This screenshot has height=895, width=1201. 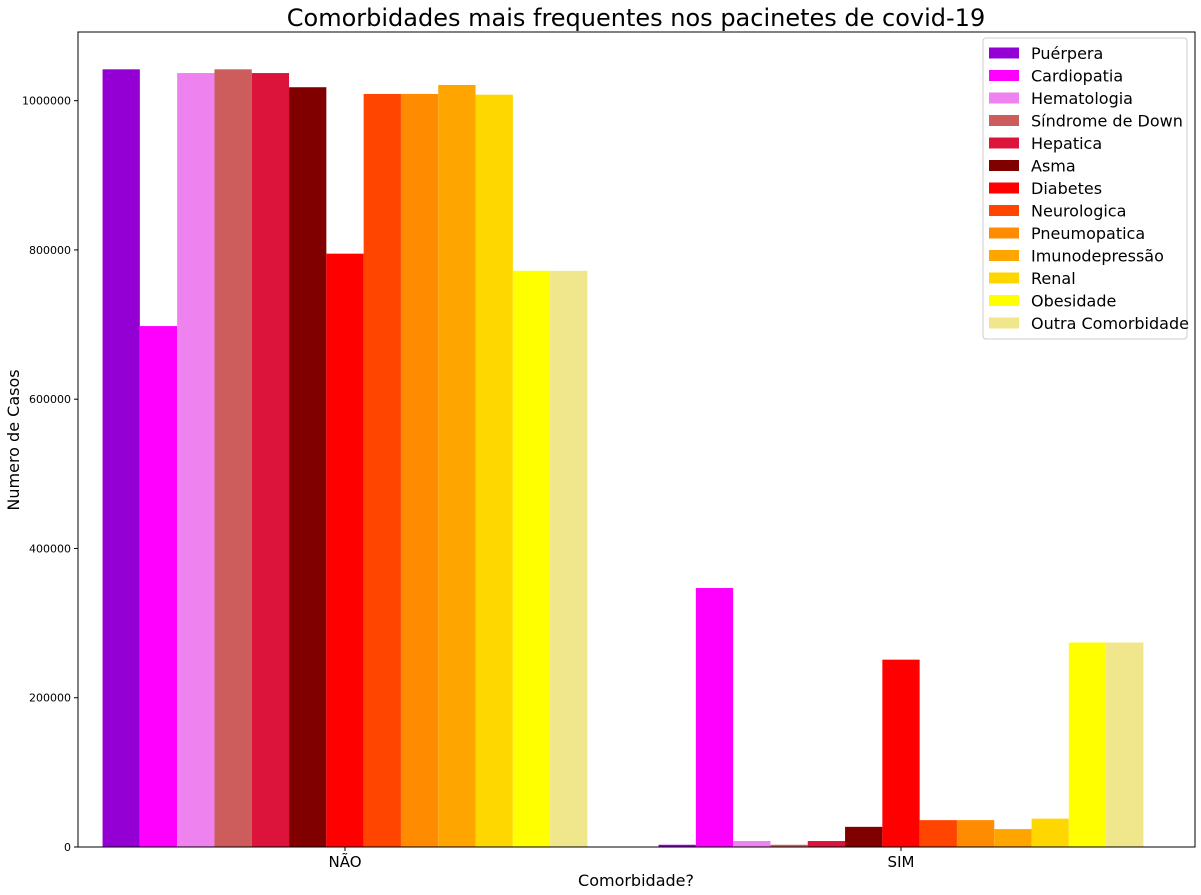 What do you see at coordinates (1078, 211) in the screenshot?
I see `legend-label: Neurologica` at bounding box center [1078, 211].